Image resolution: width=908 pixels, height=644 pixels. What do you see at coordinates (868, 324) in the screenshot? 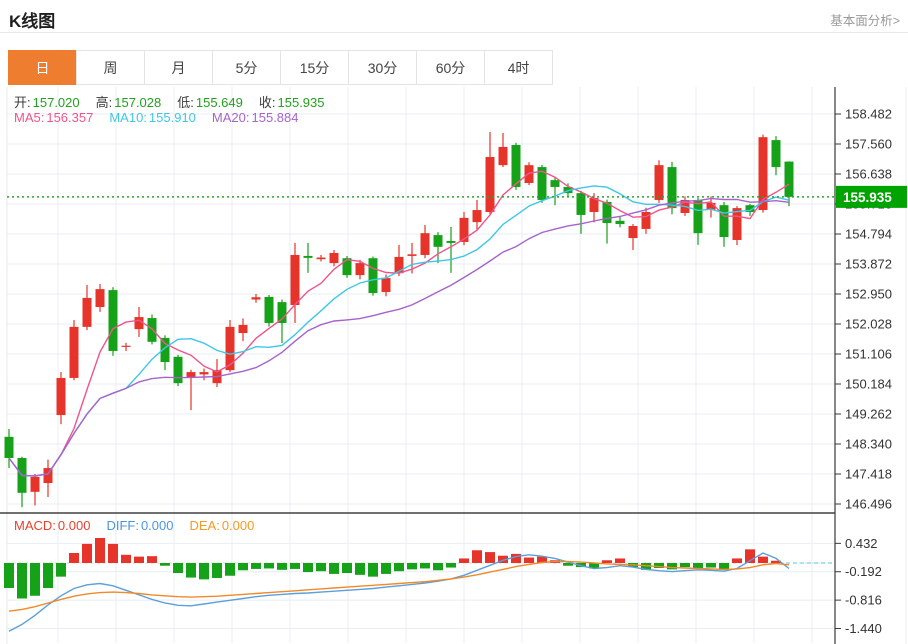
I see `svg-text: 152.028` at bounding box center [868, 324].